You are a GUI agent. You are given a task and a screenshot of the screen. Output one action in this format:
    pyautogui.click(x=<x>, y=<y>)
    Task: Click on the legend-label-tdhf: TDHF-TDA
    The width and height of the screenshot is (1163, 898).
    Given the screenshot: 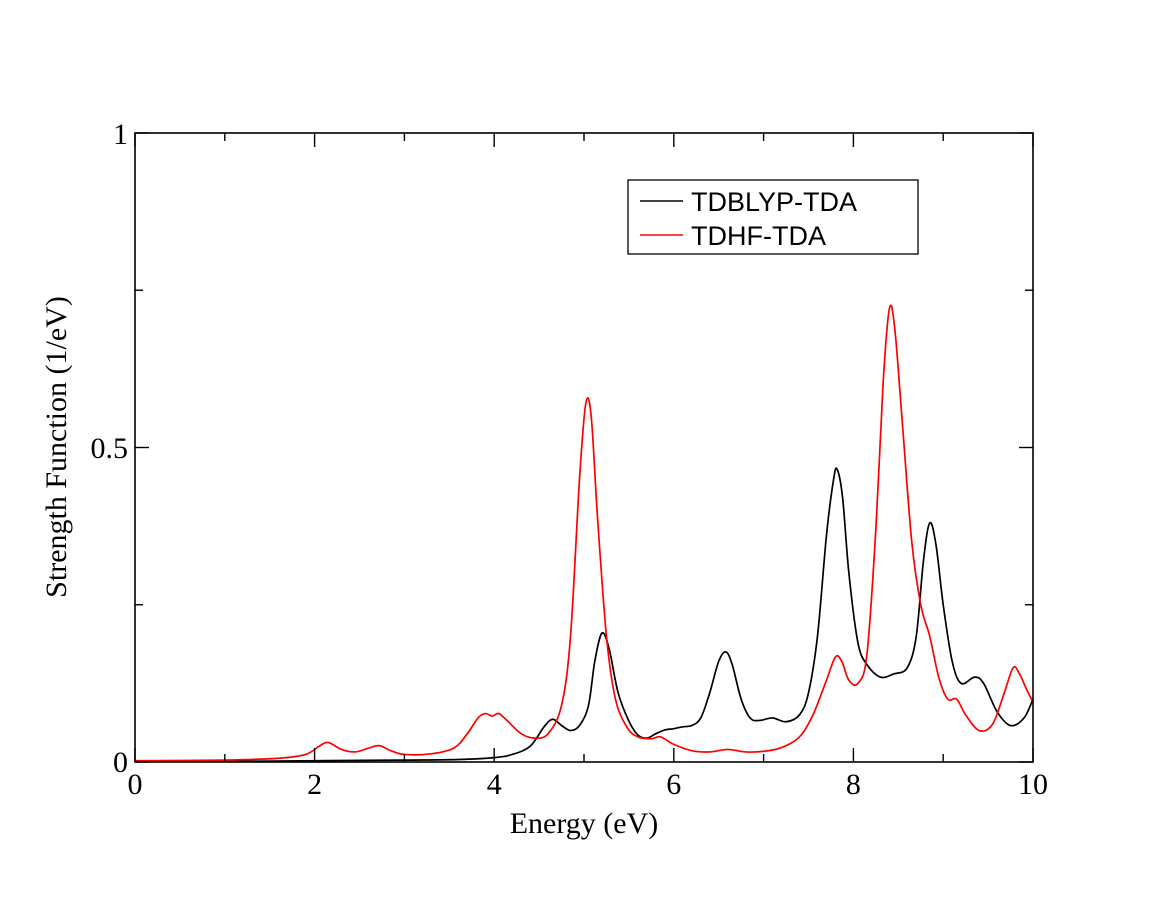 What is the action you would take?
    pyautogui.click(x=758, y=236)
    